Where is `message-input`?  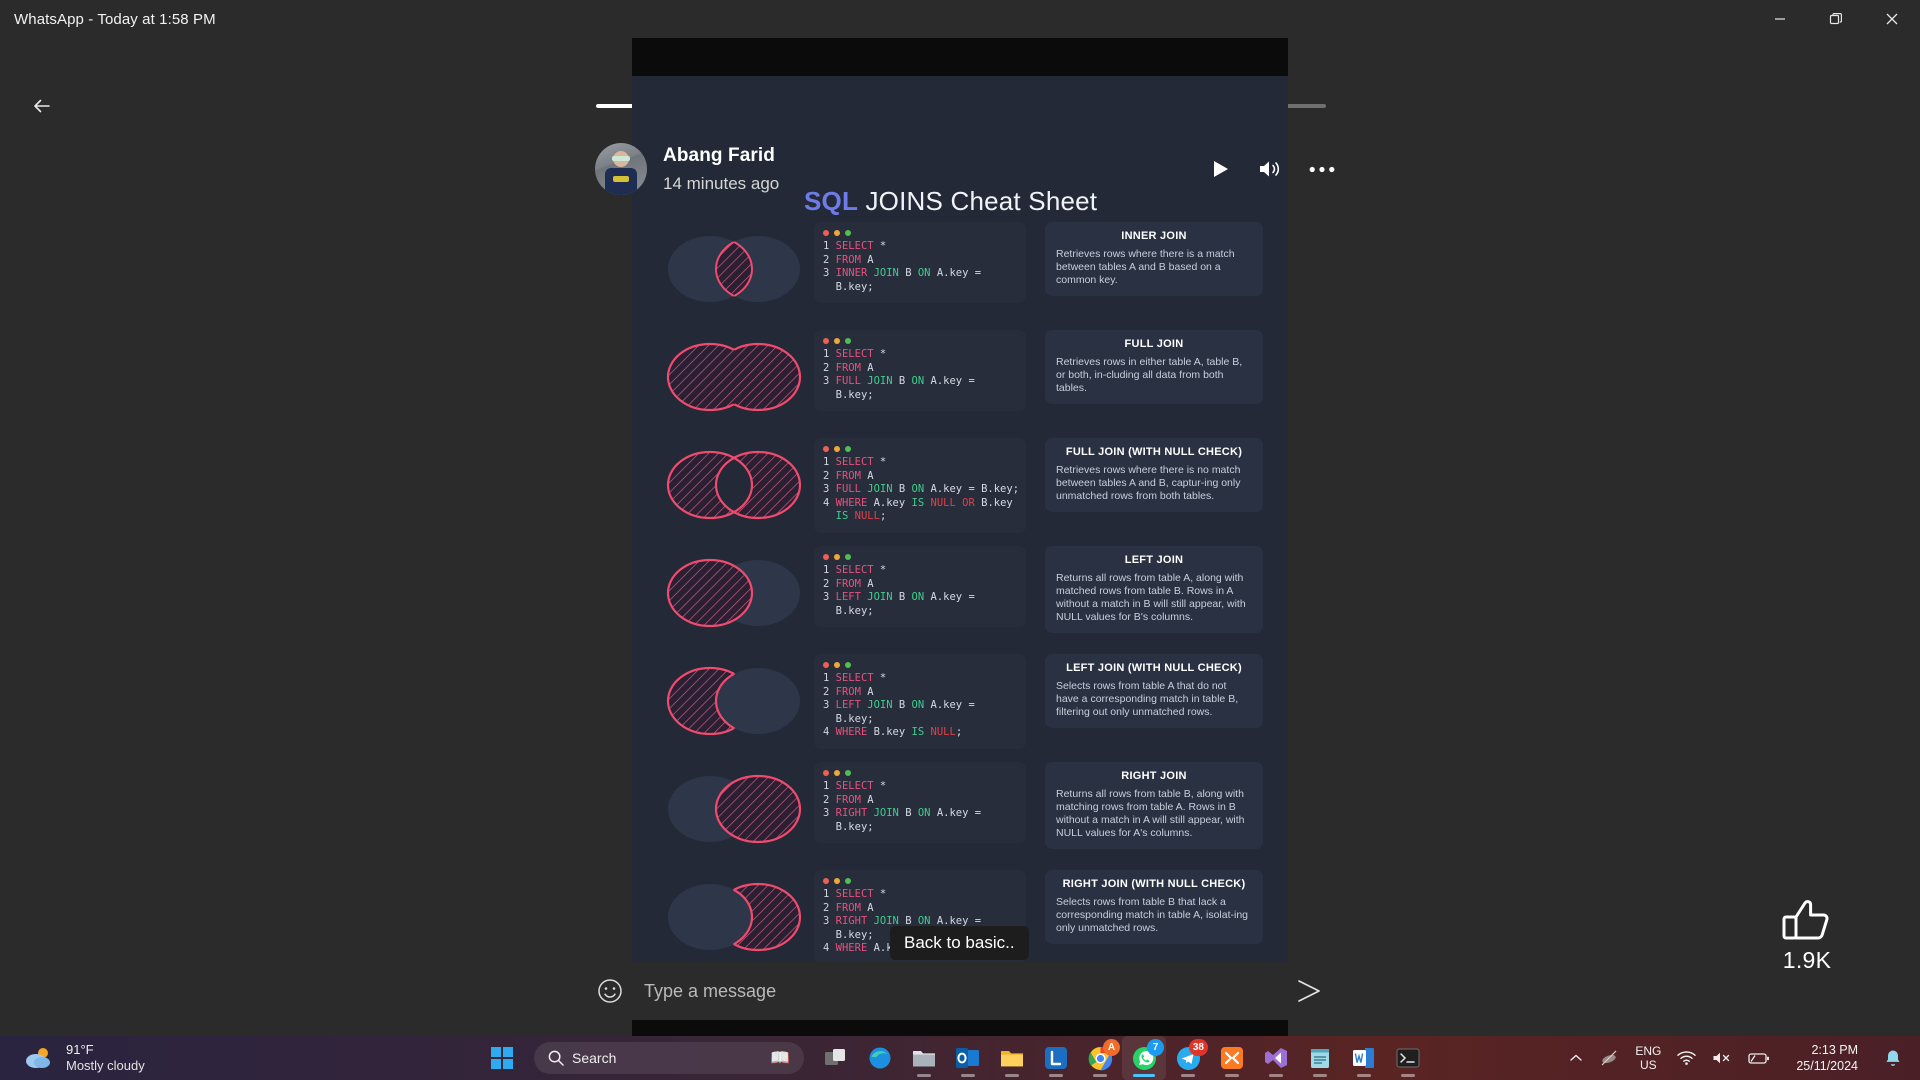
message-input is located at coordinates (959, 991).